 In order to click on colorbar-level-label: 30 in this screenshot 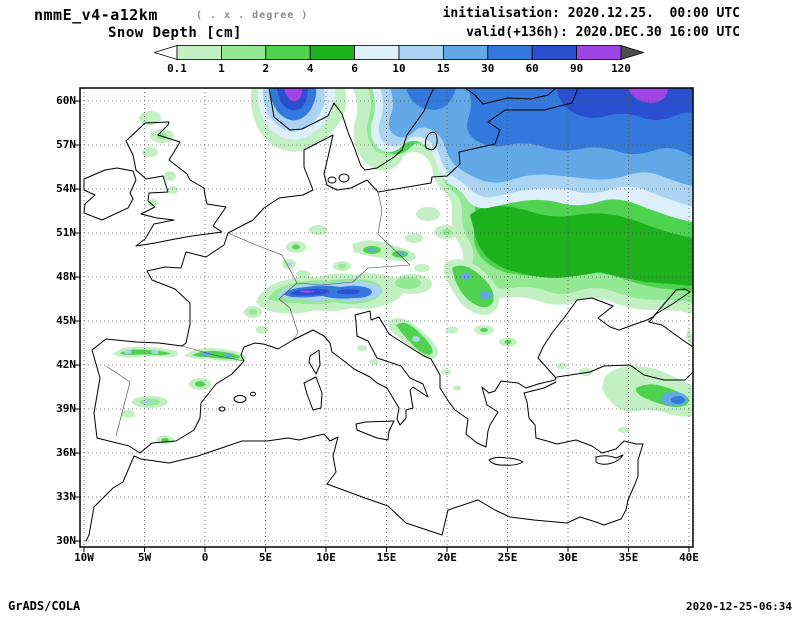, I will do `click(488, 68)`.